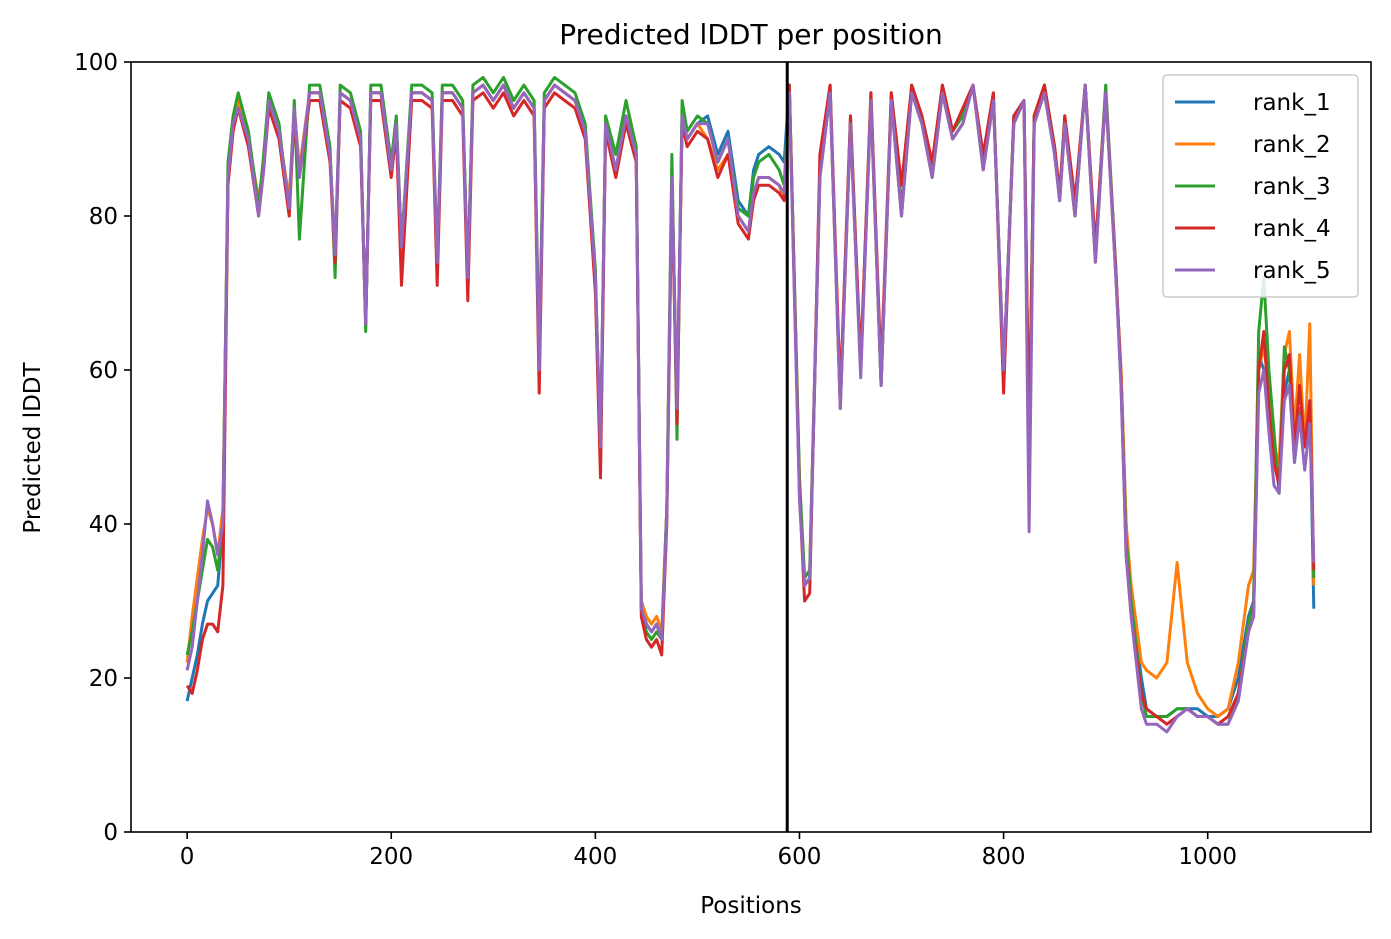 Image resolution: width=1391 pixels, height=939 pixels. Describe the element at coordinates (102, 448) in the screenshot. I see `y-axis: 0 20 40 60 80 100` at that location.